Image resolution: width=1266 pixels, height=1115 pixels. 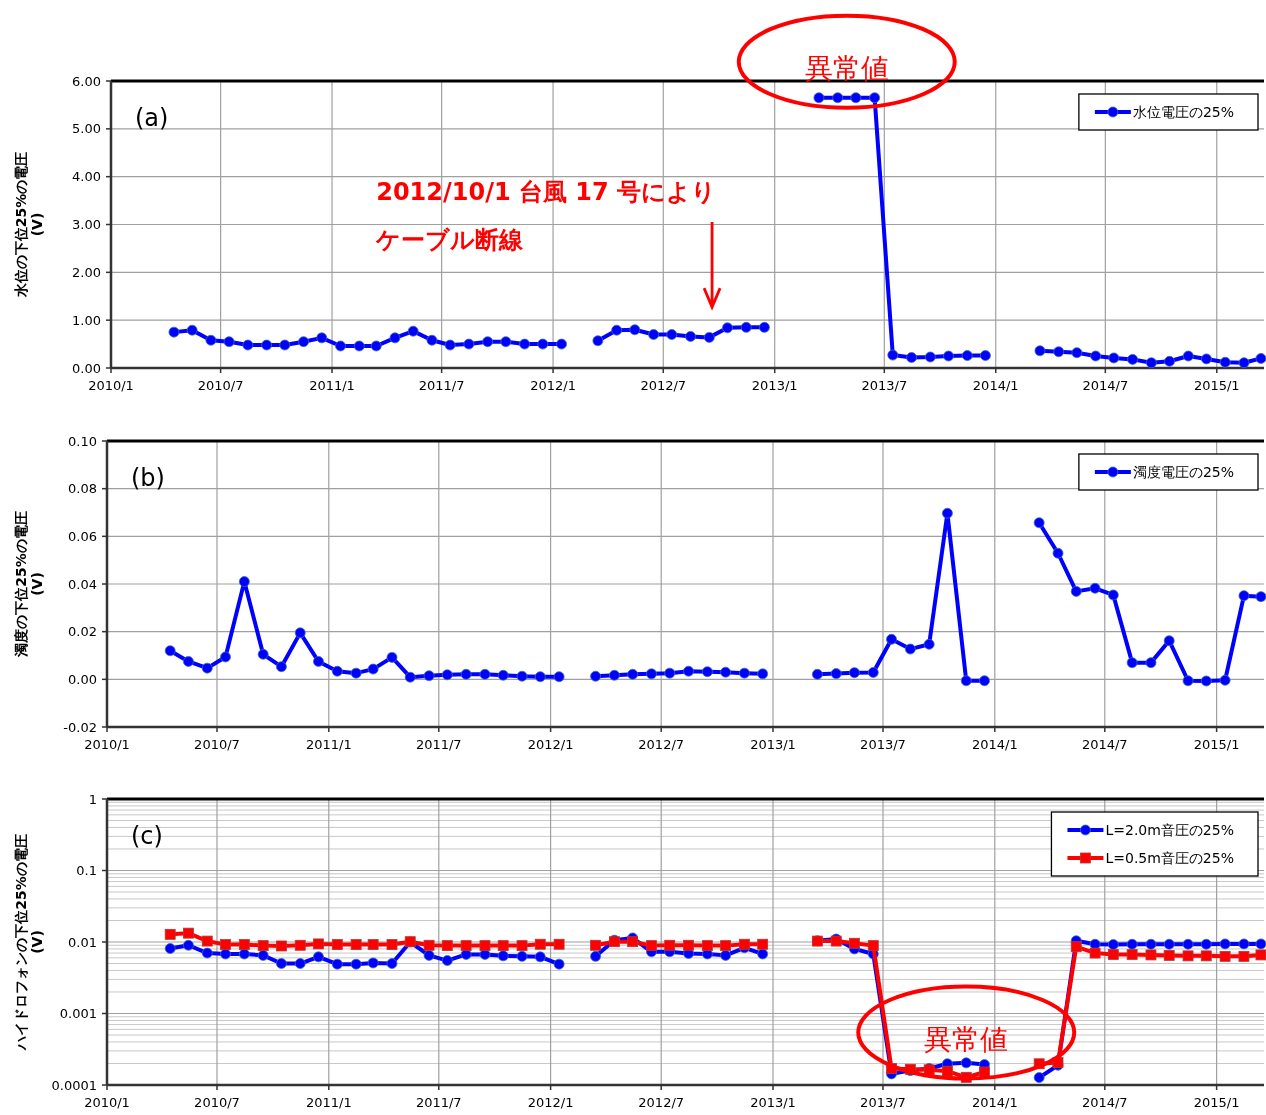 I want to click on legend: 濁度電圧の25%, so click(x=1168, y=472).